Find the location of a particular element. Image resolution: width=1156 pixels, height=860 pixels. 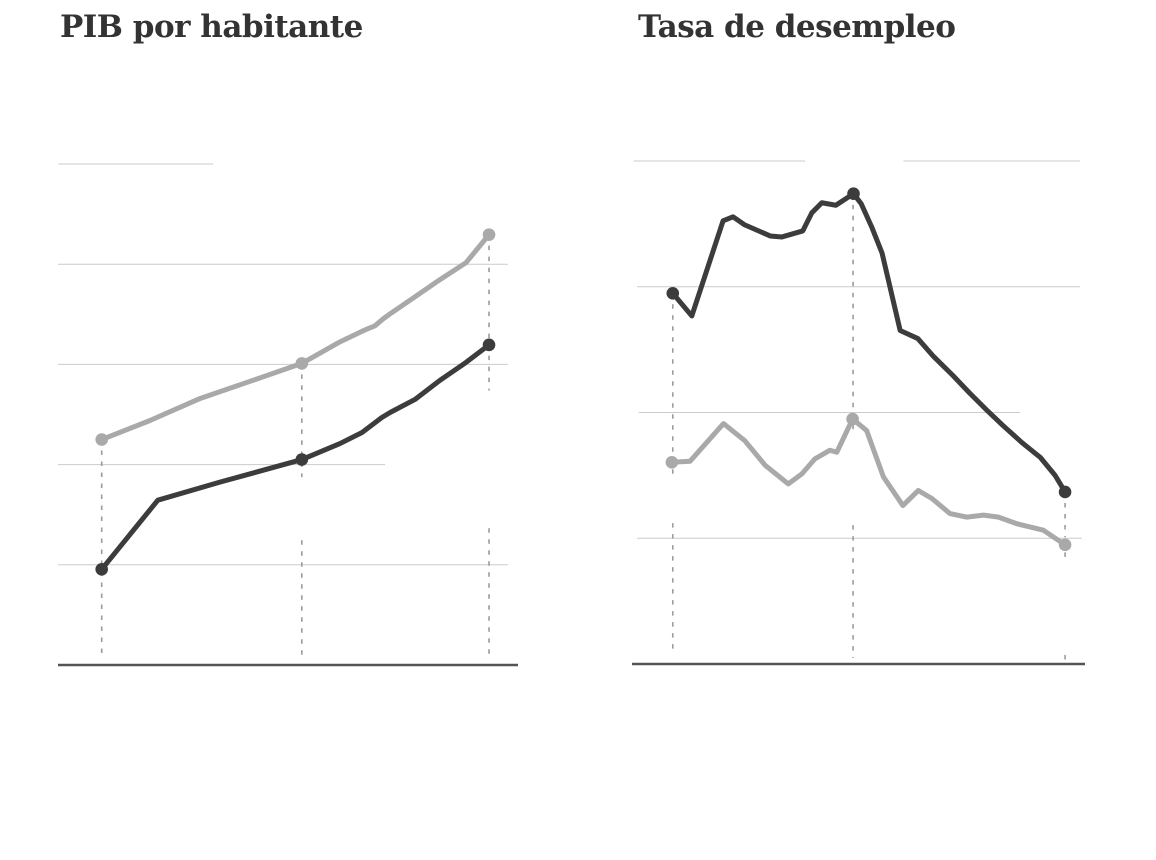

chart-title-pib: PIB por habitante is located at coordinates (211, 27).